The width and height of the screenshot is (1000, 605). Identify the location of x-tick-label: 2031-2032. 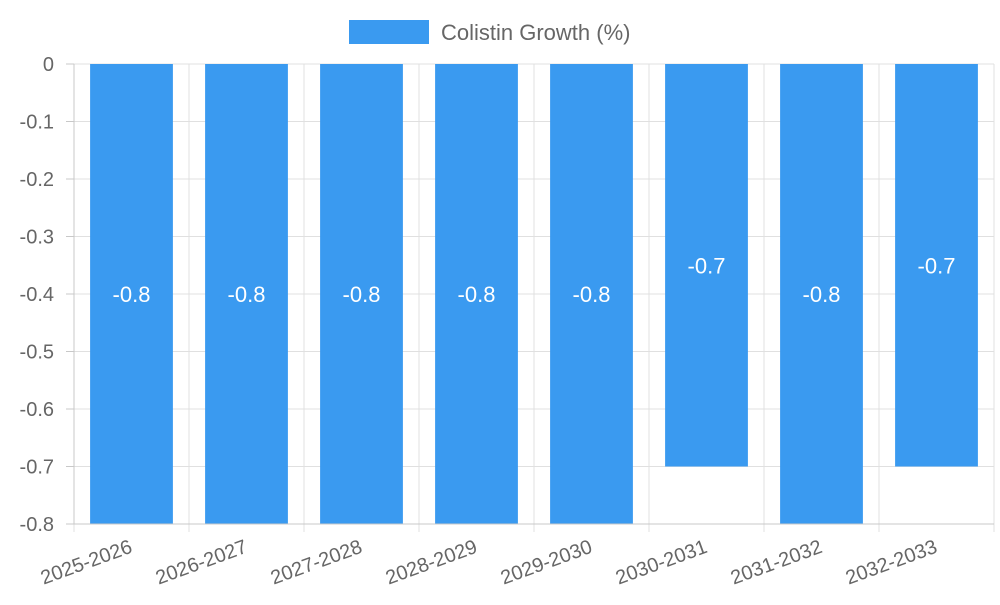
(776, 562).